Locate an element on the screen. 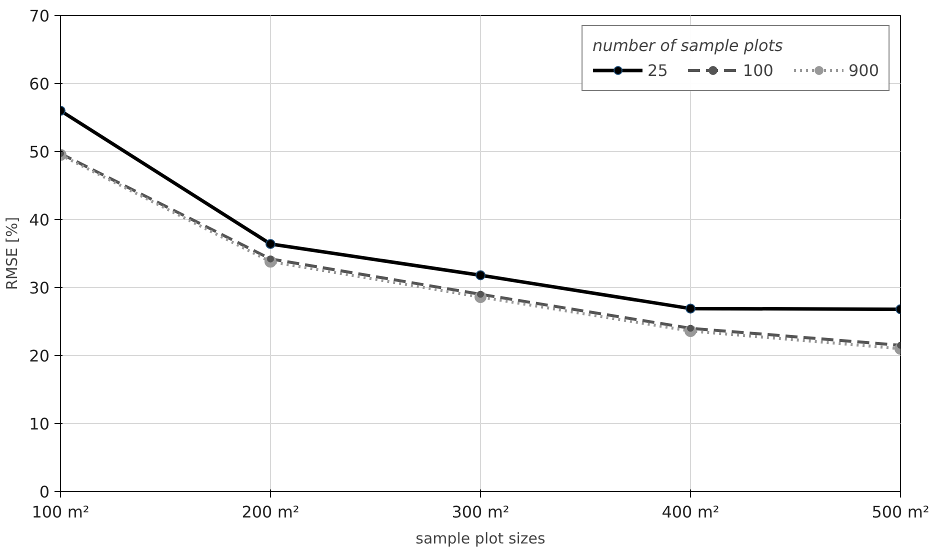  legend-label: 900 is located at coordinates (863, 70).